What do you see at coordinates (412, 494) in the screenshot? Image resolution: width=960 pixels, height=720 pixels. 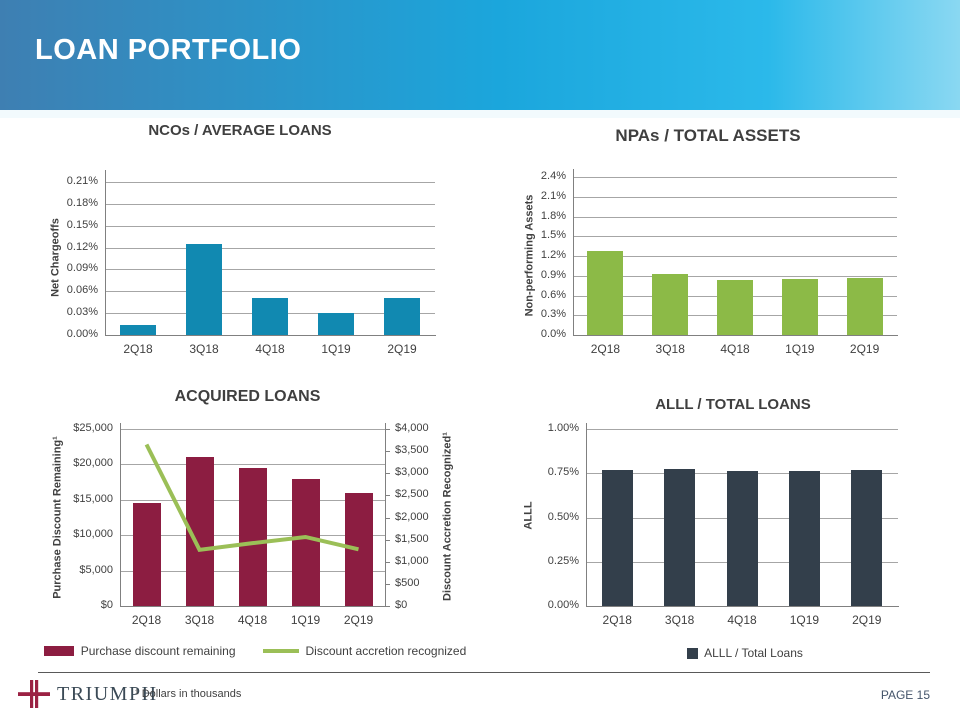 I see `y-tick-label-right: $2,500` at bounding box center [412, 494].